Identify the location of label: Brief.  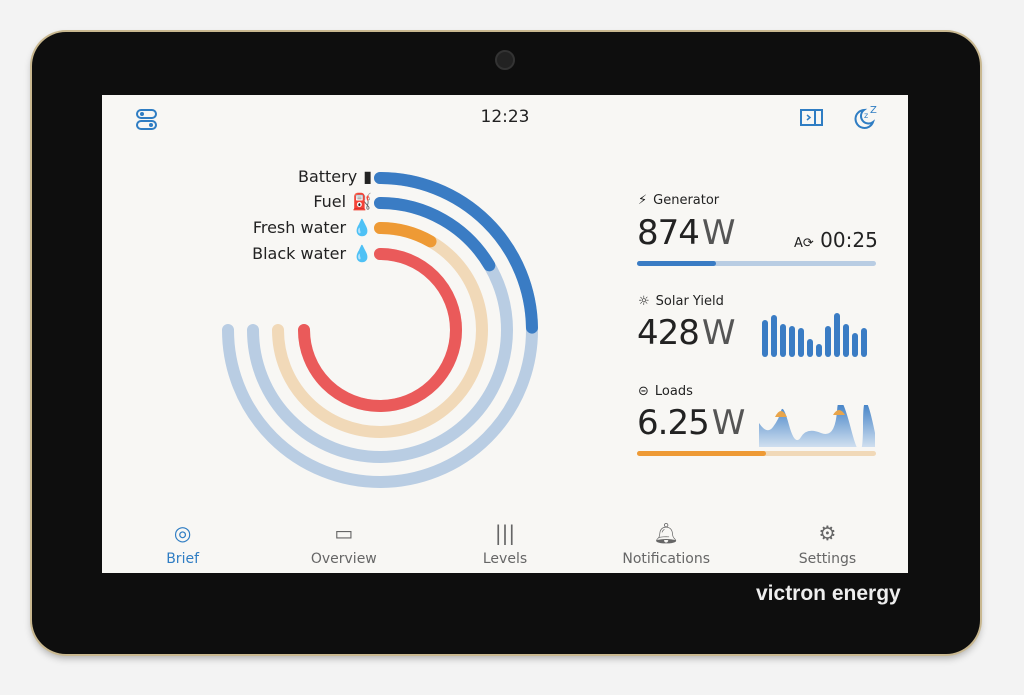
(182, 559).